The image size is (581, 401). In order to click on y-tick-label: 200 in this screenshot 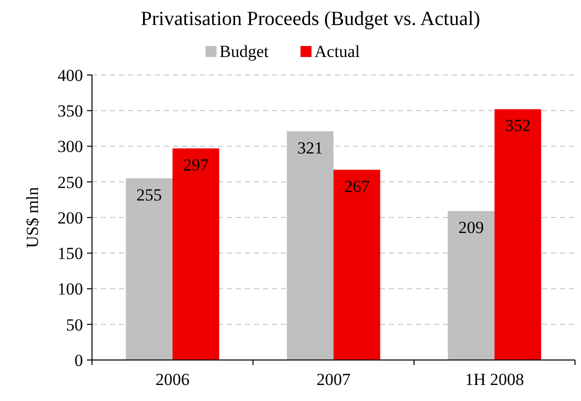, I will do `click(70, 218)`.